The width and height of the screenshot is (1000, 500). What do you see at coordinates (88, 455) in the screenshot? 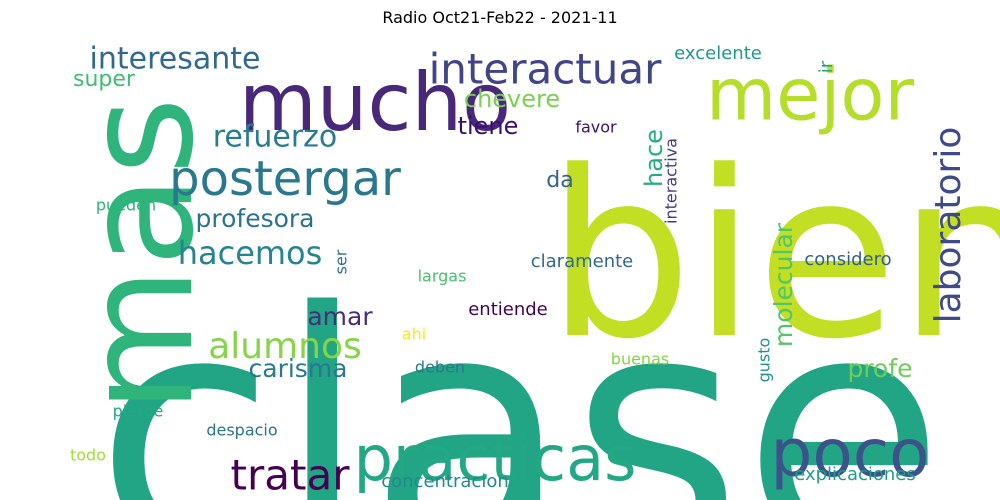
I see `word-todo: todo` at bounding box center [88, 455].